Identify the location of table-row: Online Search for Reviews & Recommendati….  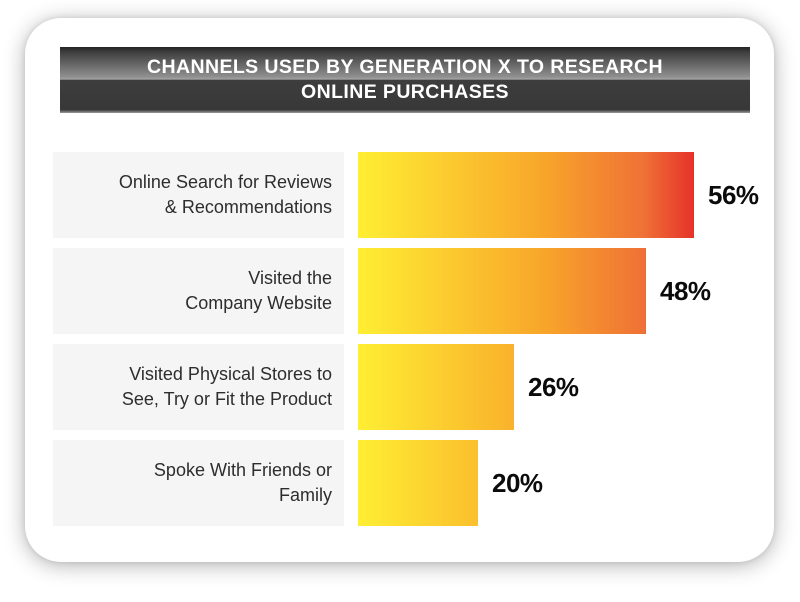
(408, 195).